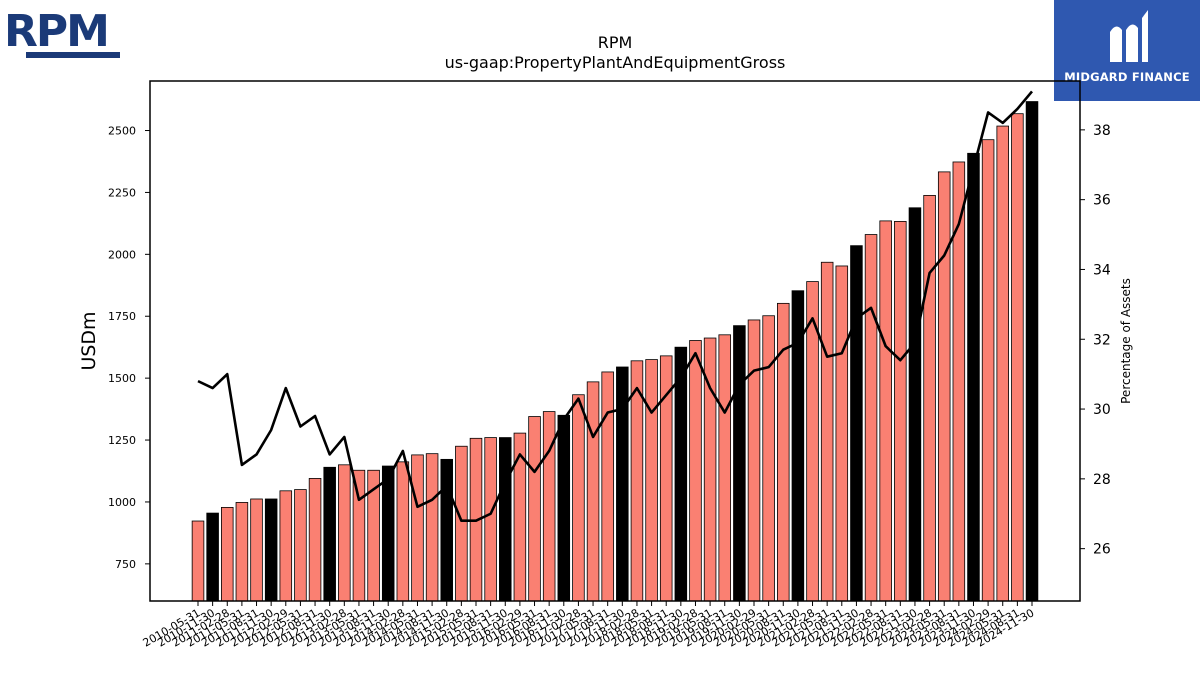  Describe the element at coordinates (615, 62) in the screenshot. I see `chart-subtitle: us-gaap:PropertyPlantAndEquipmentGross` at that location.